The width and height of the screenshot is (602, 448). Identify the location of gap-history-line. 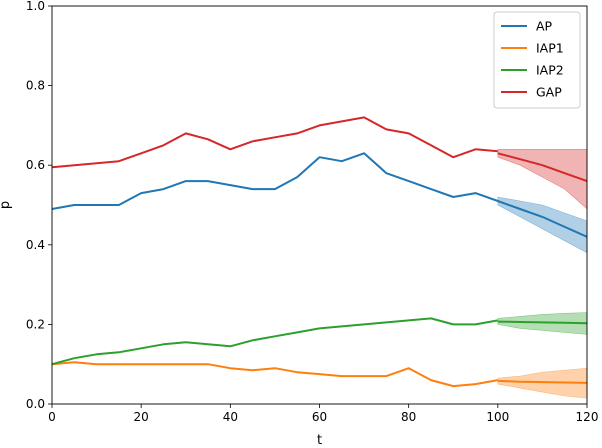
(274, 142).